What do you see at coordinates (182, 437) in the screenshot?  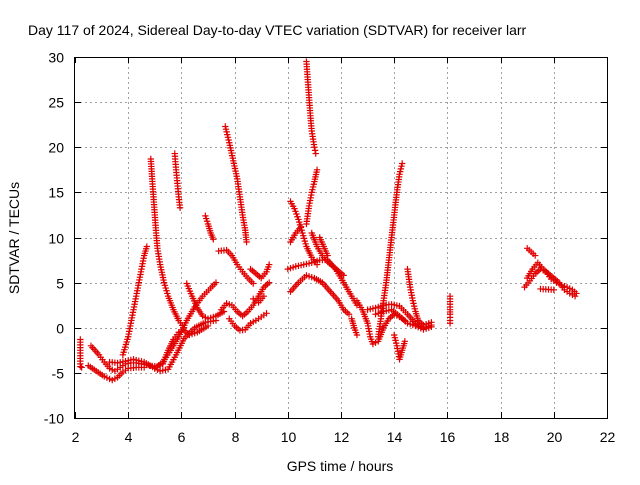 I see `x-tick-label: 6` at bounding box center [182, 437].